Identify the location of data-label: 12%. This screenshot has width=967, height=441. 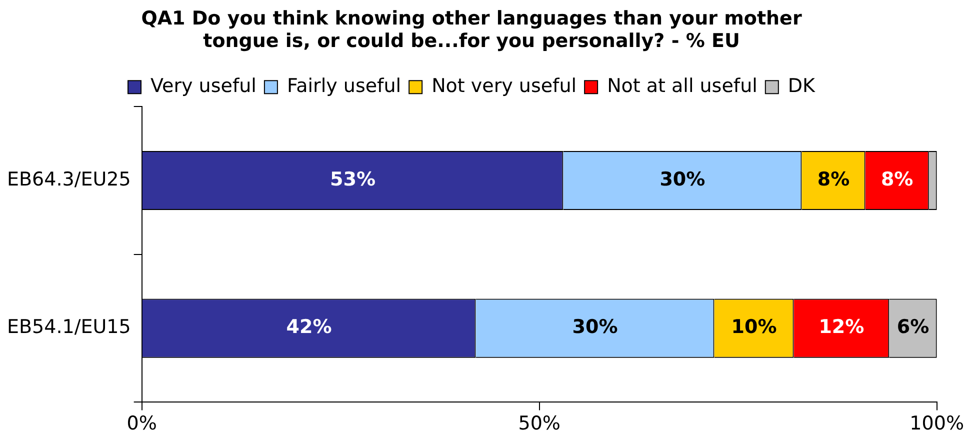
(841, 327).